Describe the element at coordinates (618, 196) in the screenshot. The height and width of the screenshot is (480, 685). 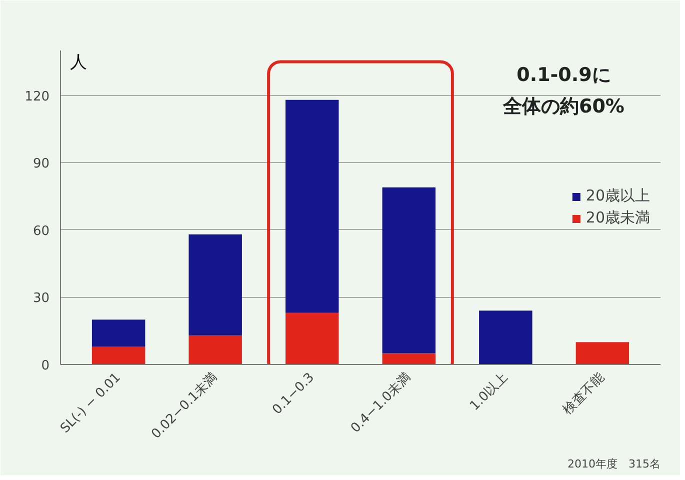
I see `legend-label: 20歳以上` at that location.